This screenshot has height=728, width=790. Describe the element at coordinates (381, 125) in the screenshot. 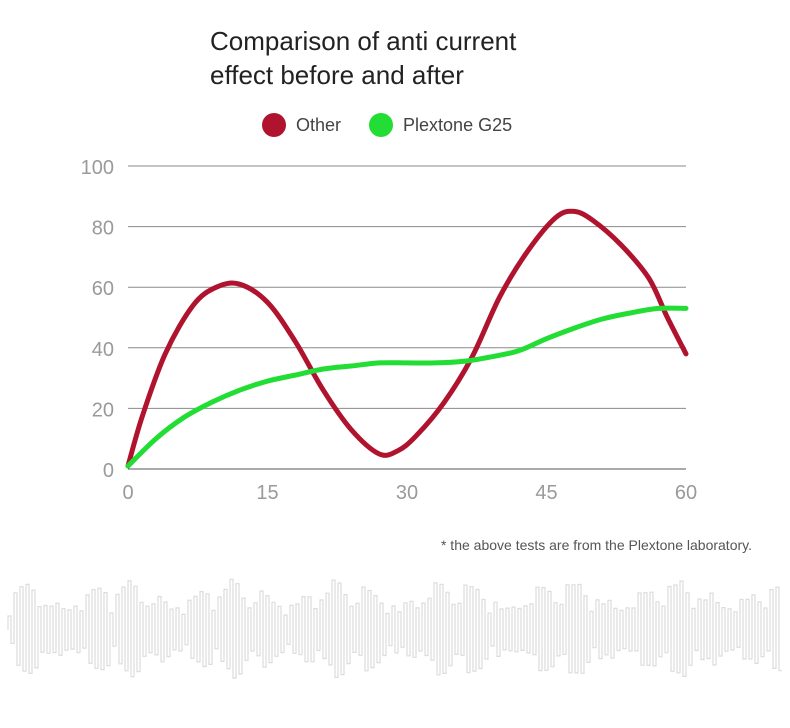

I see `legend-swatch-plextone-g25` at that location.